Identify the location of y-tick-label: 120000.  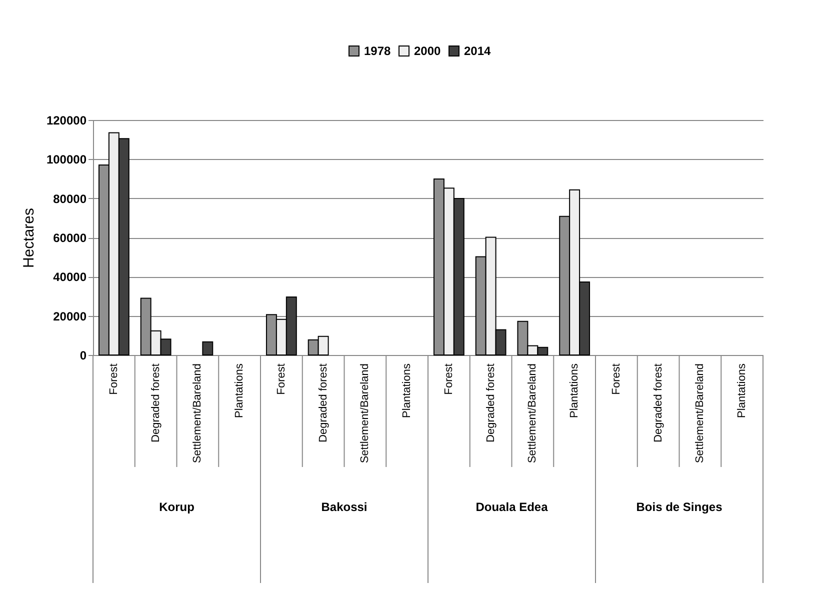
(66, 121).